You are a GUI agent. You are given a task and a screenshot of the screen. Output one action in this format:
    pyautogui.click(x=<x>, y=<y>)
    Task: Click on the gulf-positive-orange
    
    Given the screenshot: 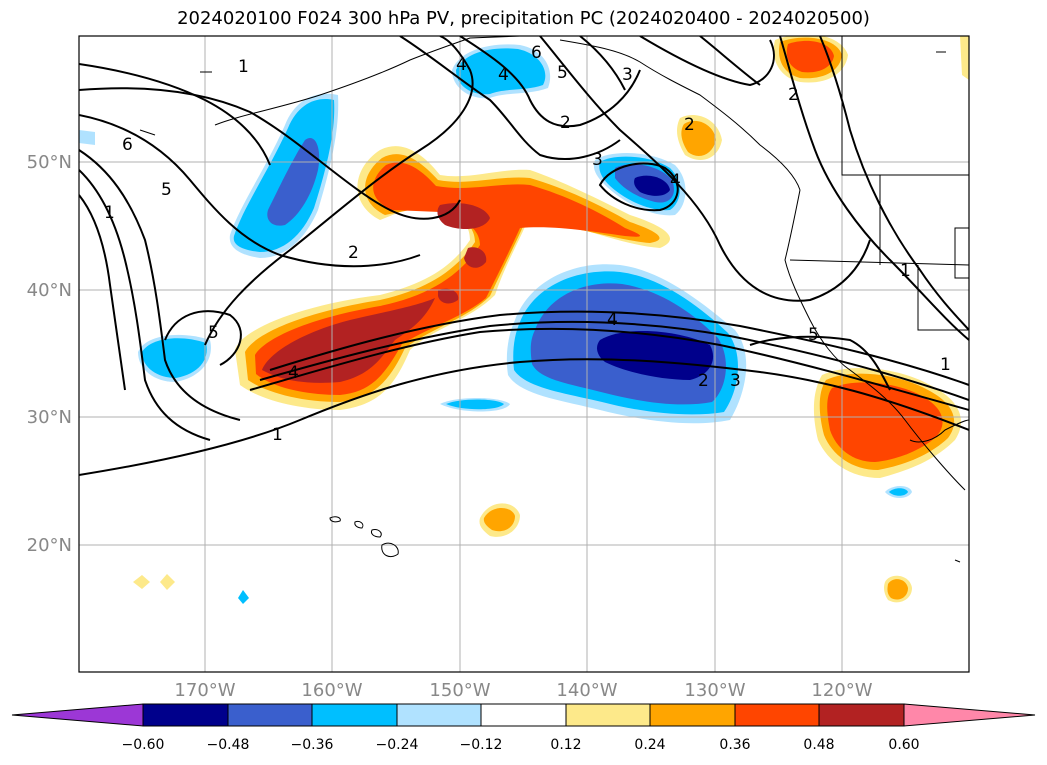 What is the action you would take?
    pyautogui.click(x=698, y=138)
    